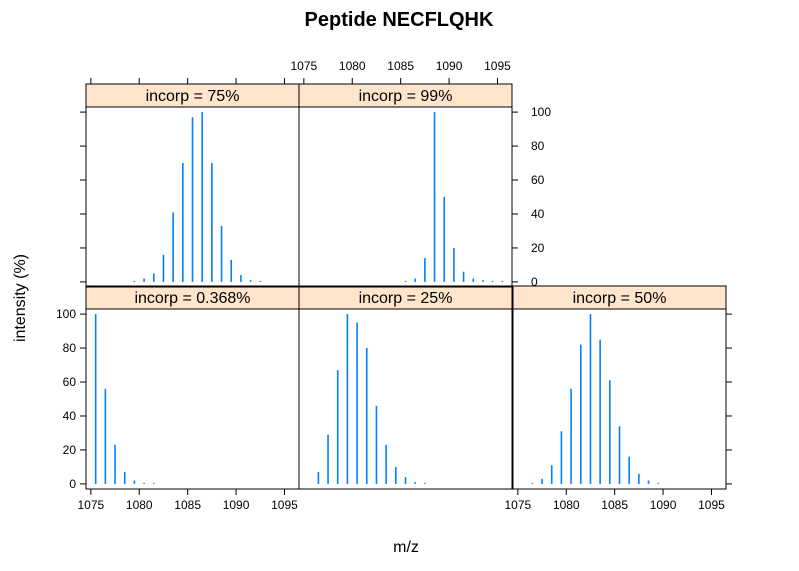 Image resolution: width=799 pixels, height=571 pixels. What do you see at coordinates (541, 112) in the screenshot?
I see `y-tick-label-4-5: 100` at bounding box center [541, 112].